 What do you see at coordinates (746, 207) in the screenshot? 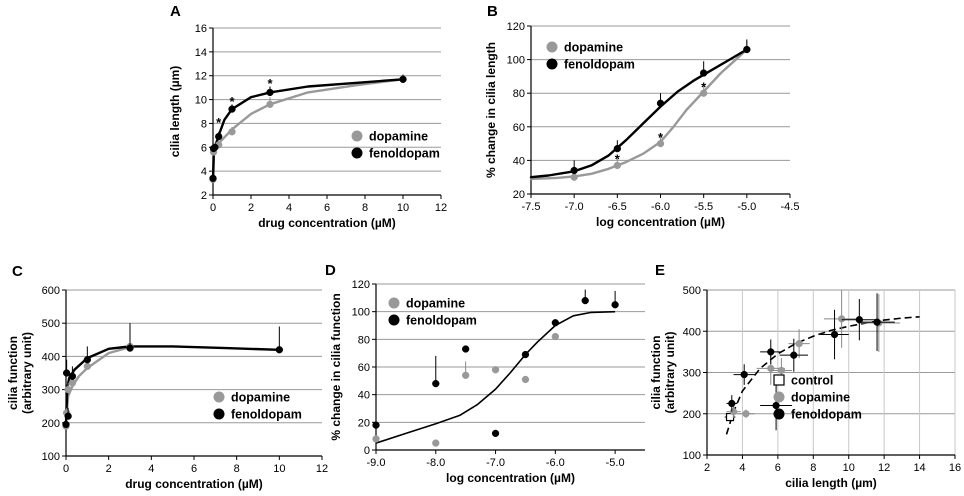
I see `x-tick-label: -5.0` at bounding box center [746, 207].